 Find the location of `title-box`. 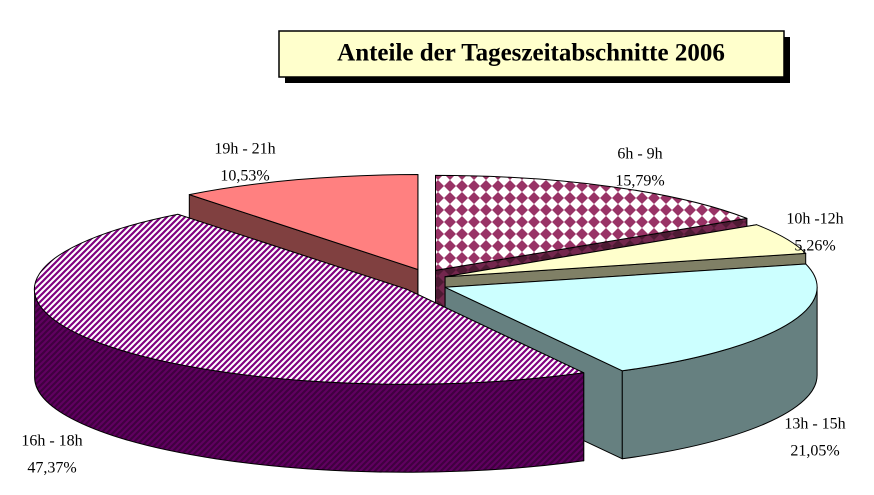

title-box is located at coordinates (531, 54).